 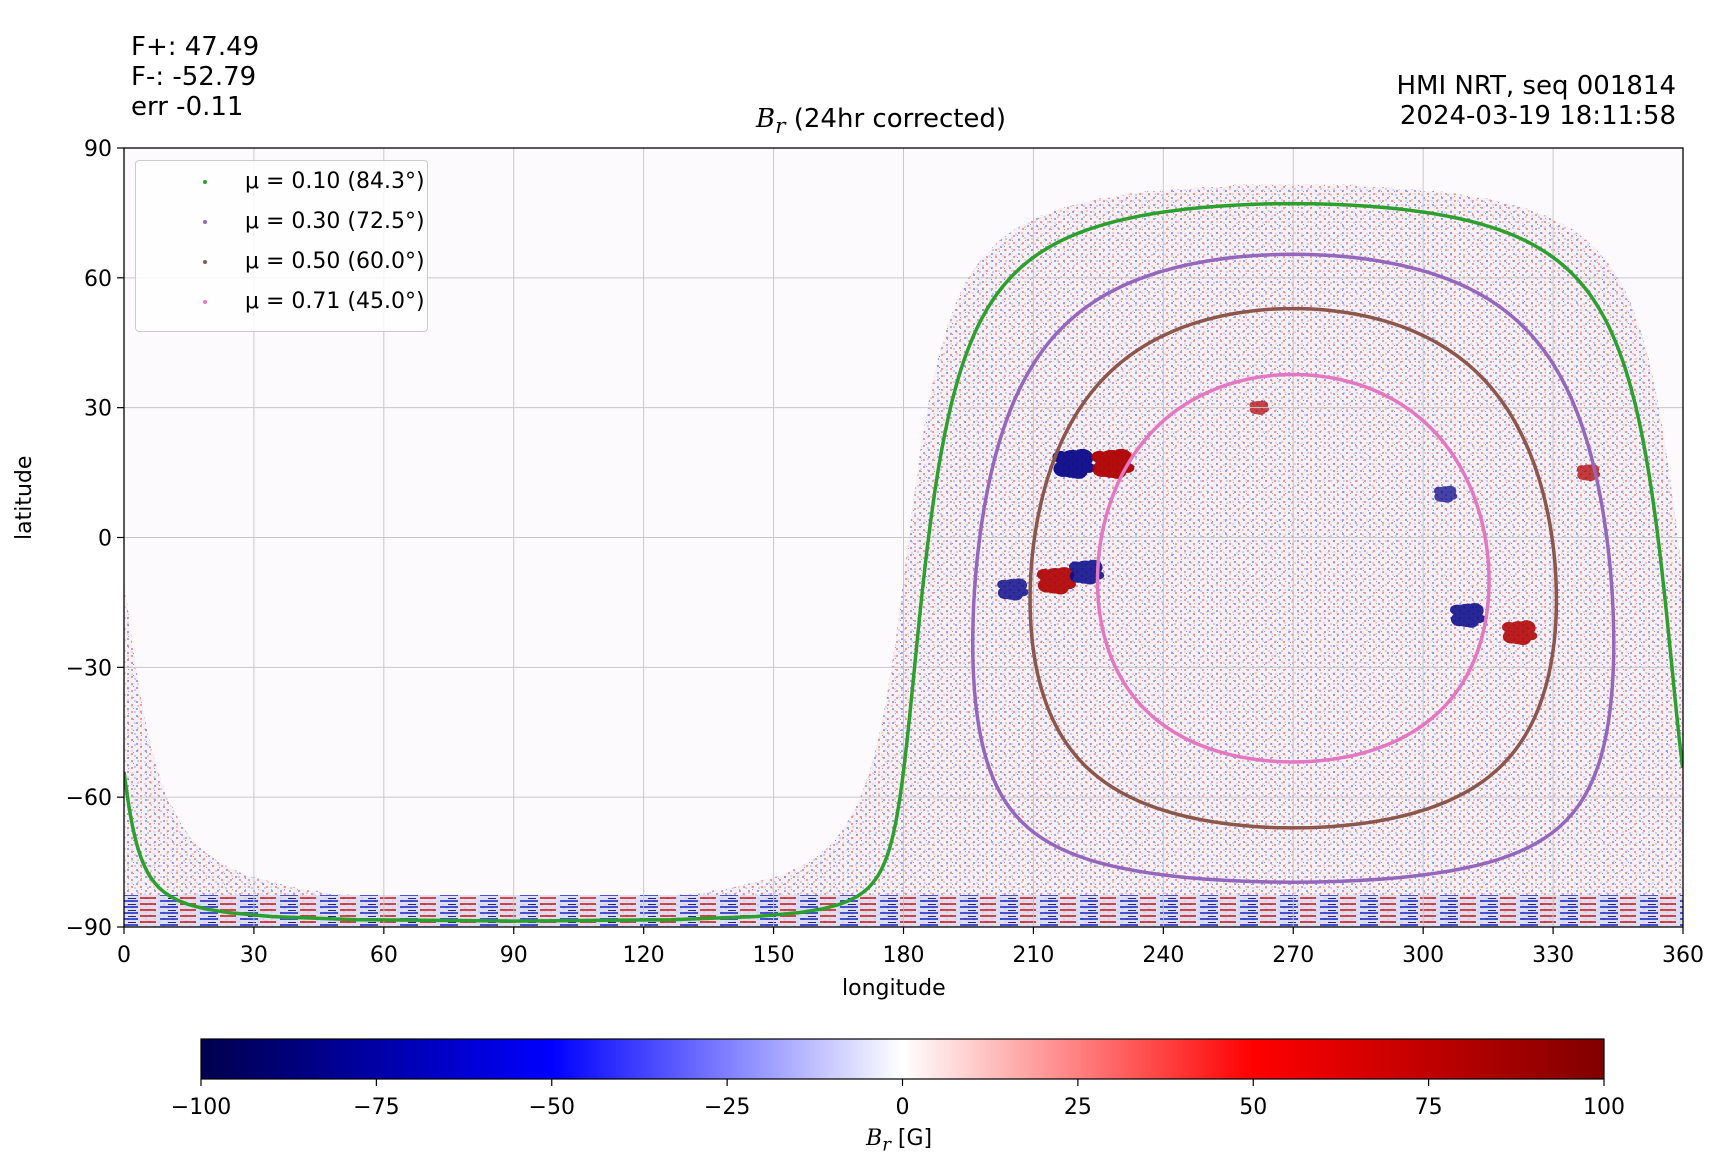 I want to click on x-axis-label: longitude, so click(x=894, y=988).